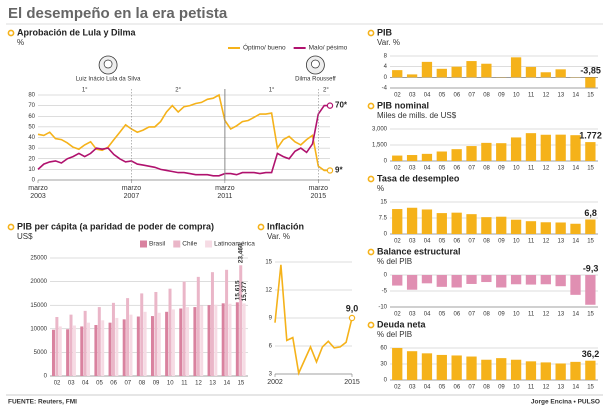 The image size is (609, 409). Describe the element at coordinates (31, 106) in the screenshot. I see `y-tick-label: 70` at that location.